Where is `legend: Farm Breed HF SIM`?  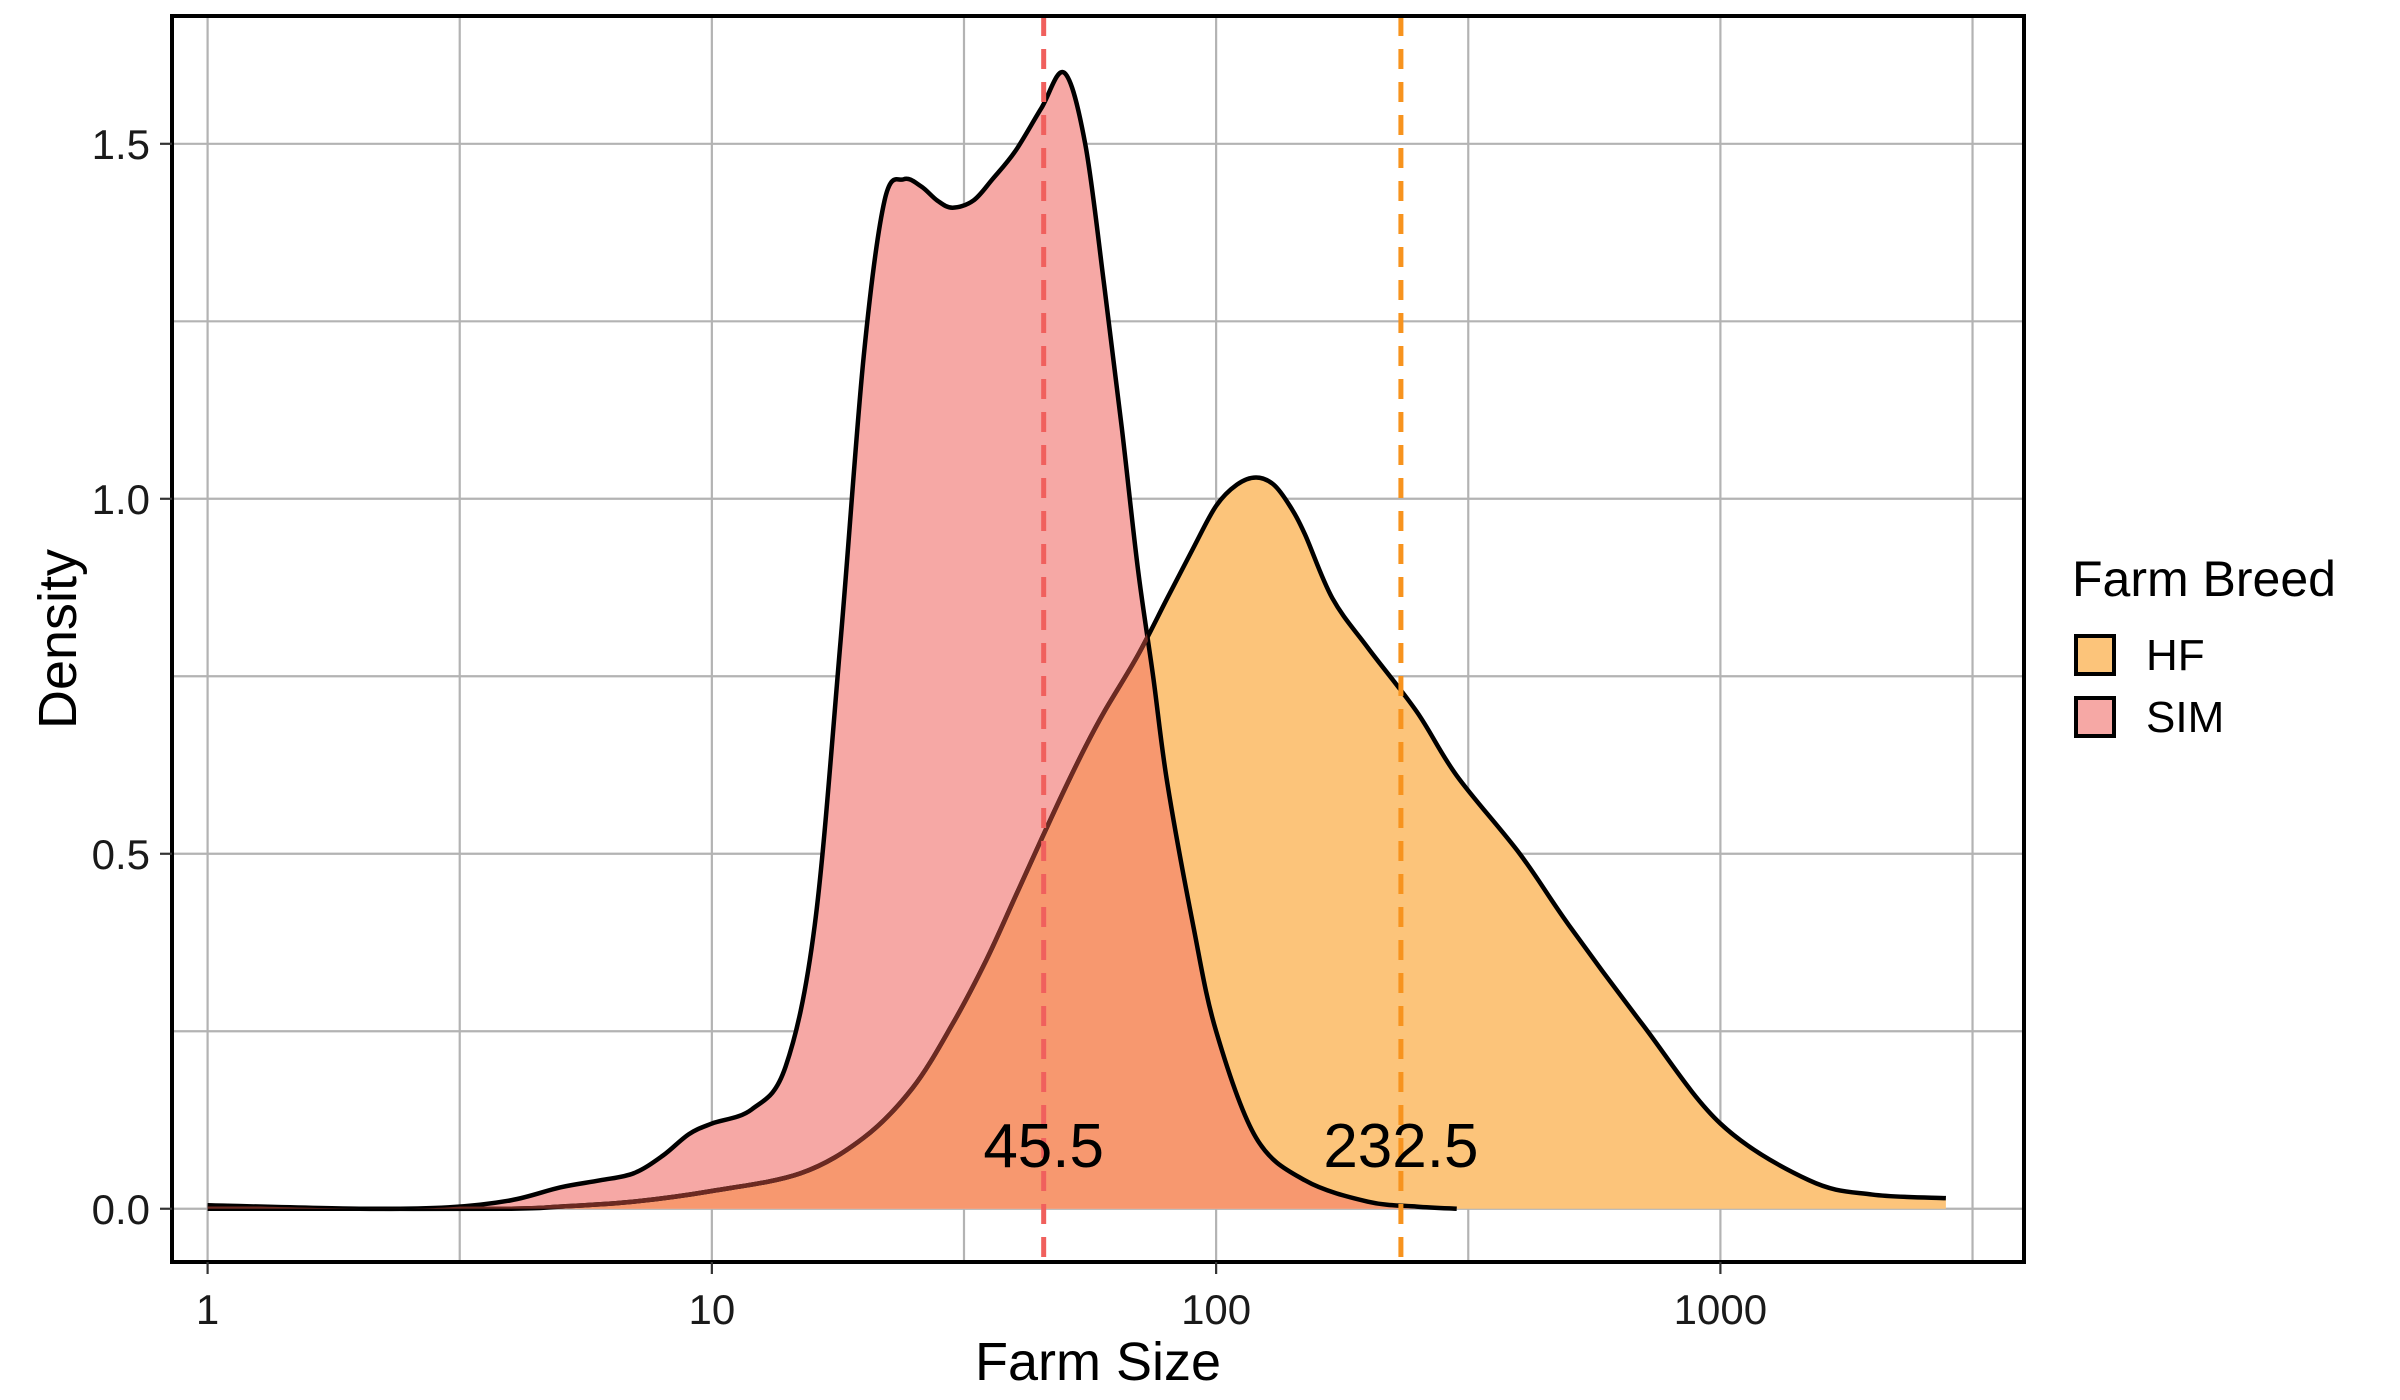 legend: Farm Breed HF SIM is located at coordinates (2204, 646).